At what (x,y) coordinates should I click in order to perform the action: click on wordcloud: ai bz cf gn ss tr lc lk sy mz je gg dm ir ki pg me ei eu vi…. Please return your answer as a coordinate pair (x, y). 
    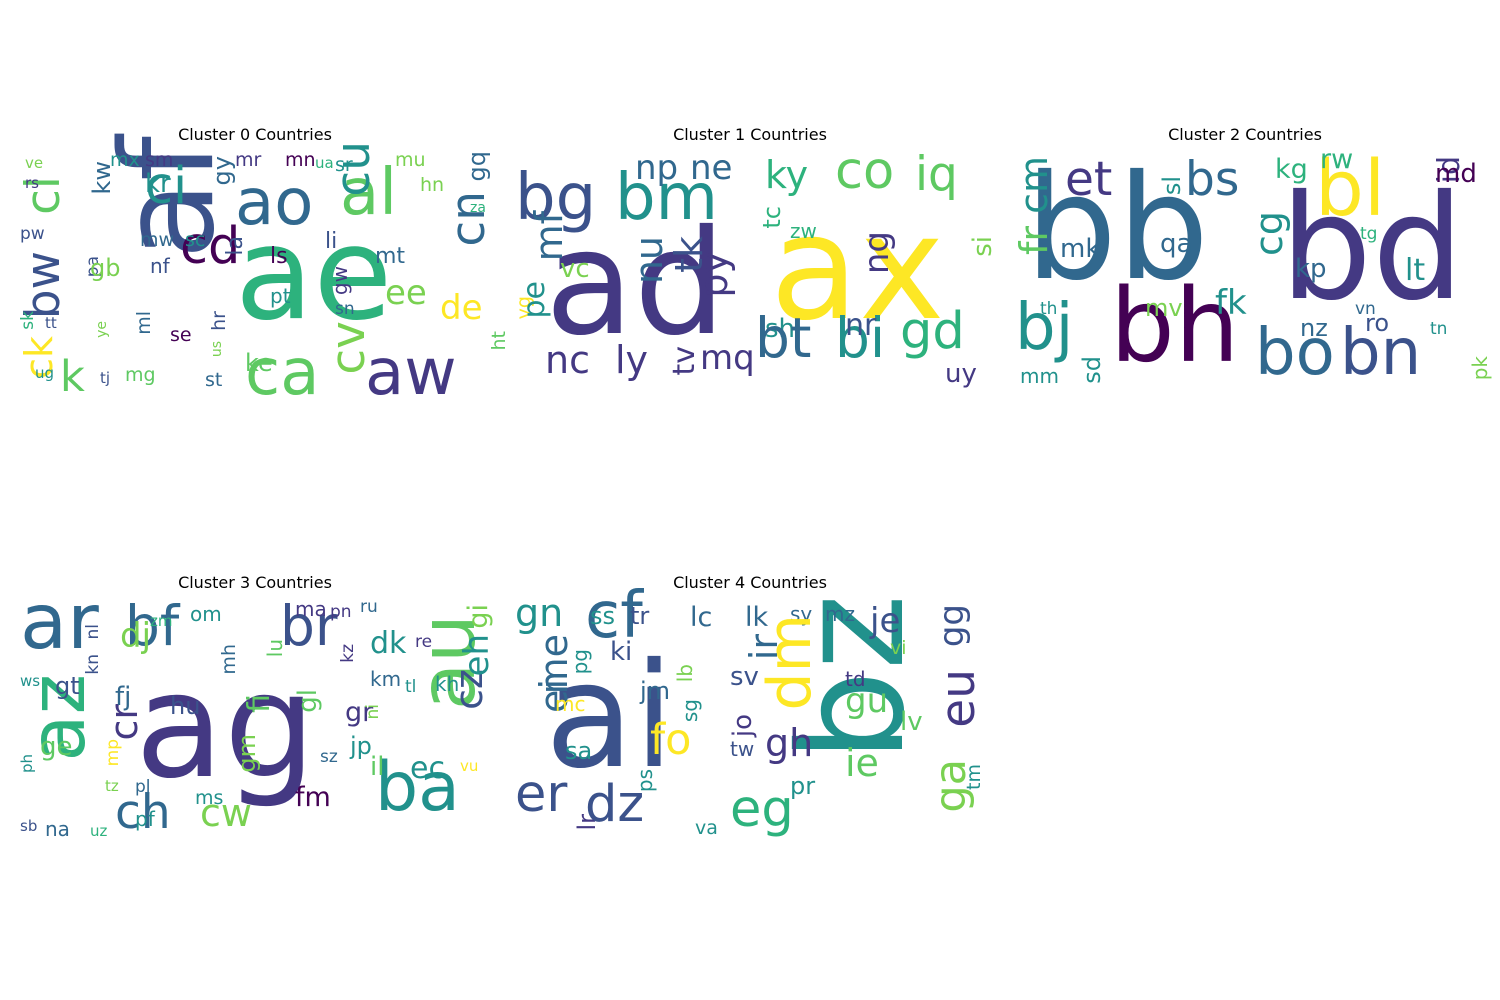
    Looking at the image, I should click on (750, 711).